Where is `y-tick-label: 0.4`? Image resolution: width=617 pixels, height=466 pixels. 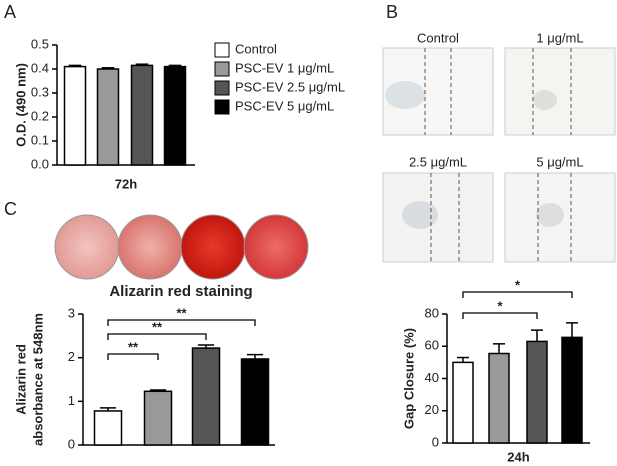
y-tick-label: 0.4 is located at coordinates (40, 67).